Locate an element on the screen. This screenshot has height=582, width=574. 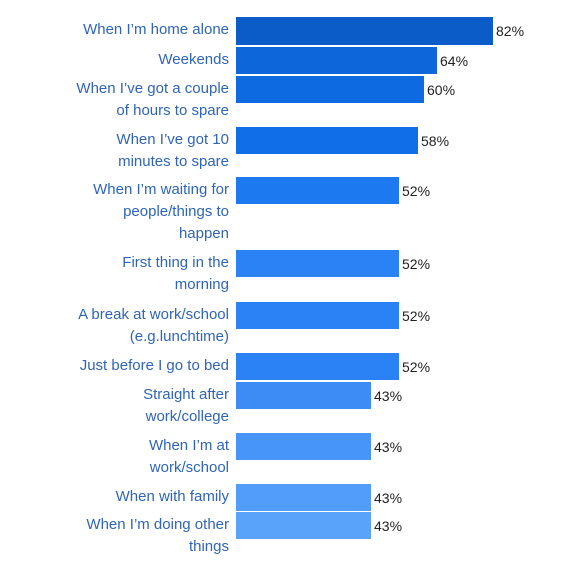
category-label-line: When with family is located at coordinates (114, 497).